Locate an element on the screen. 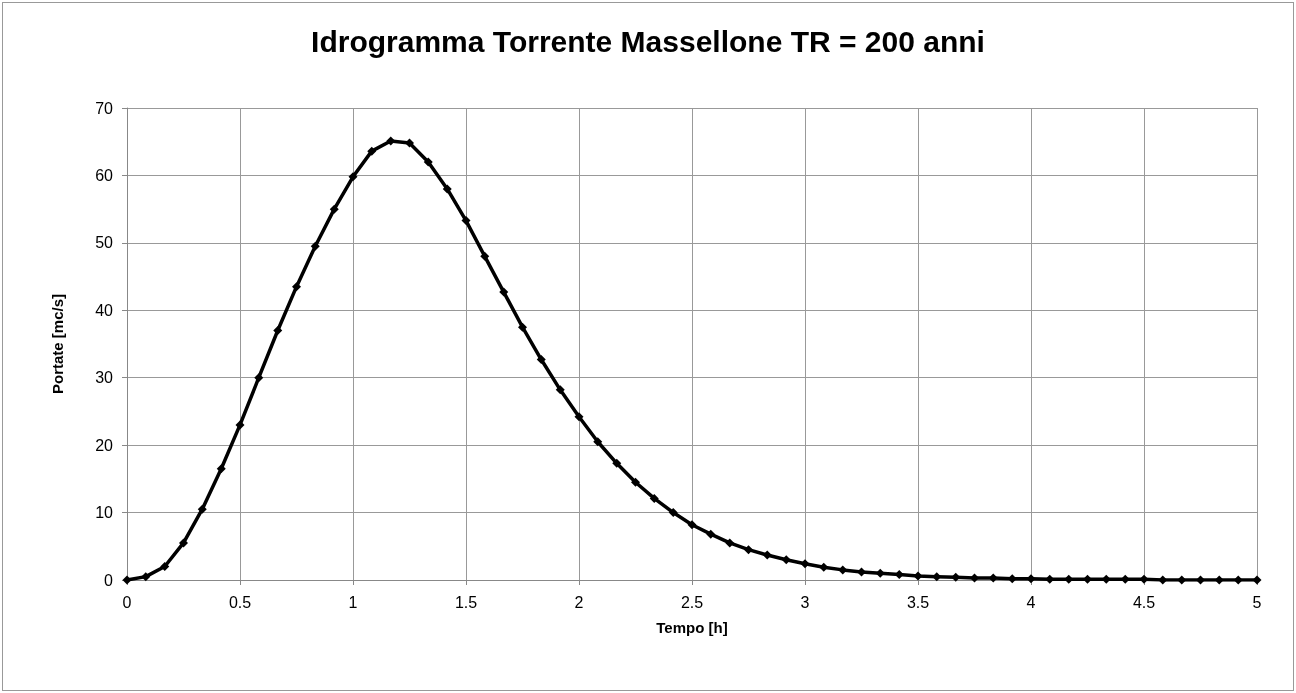  x-tick-label: 1 is located at coordinates (353, 602).